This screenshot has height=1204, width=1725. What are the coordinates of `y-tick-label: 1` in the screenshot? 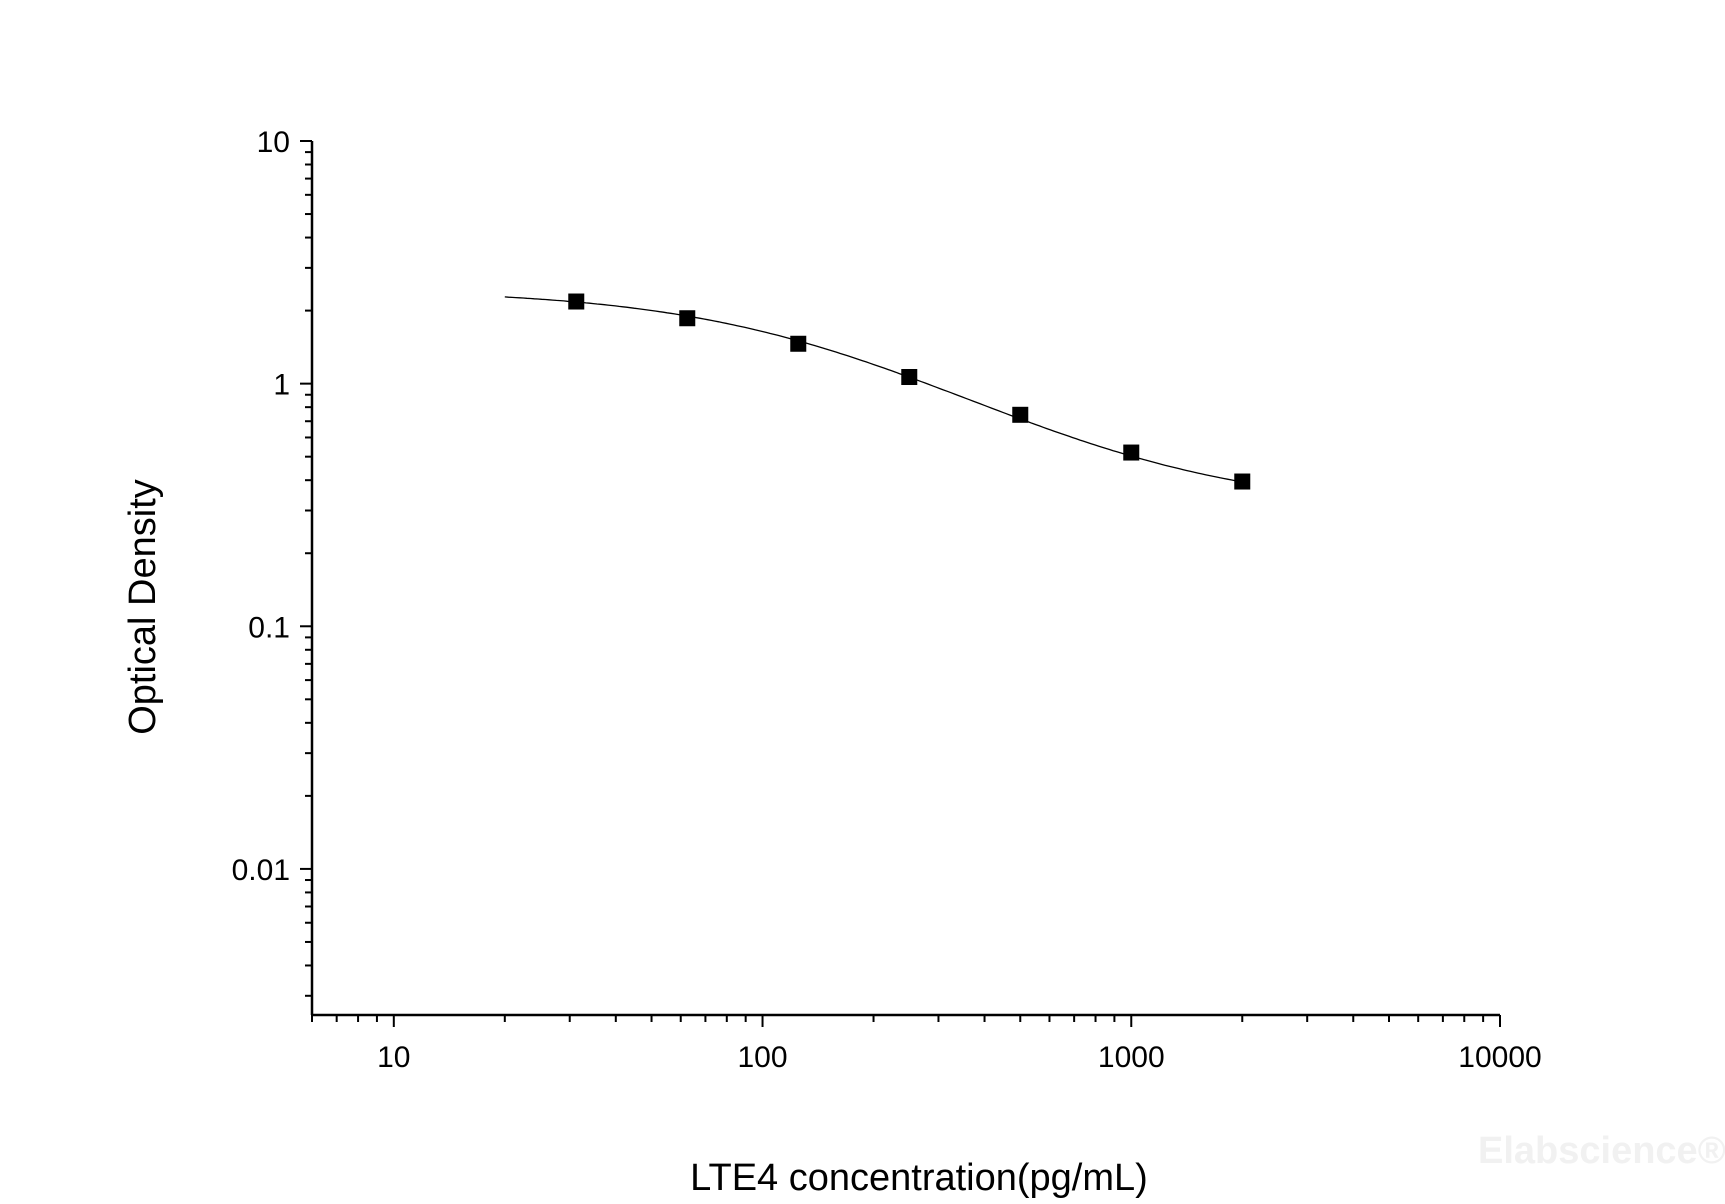 It's located at (281, 385).